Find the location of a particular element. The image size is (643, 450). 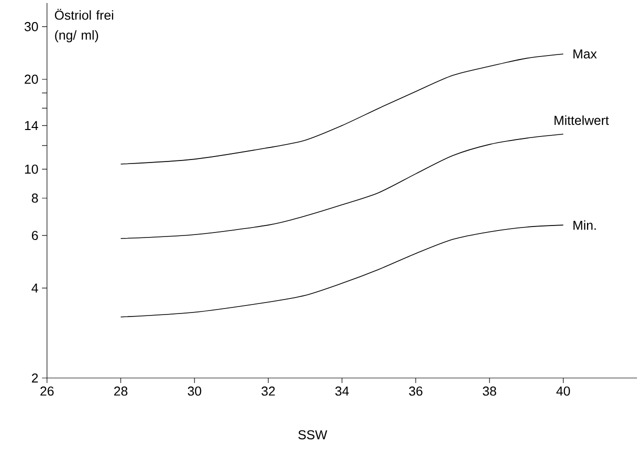

x-tick-label: 36 is located at coordinates (415, 391).